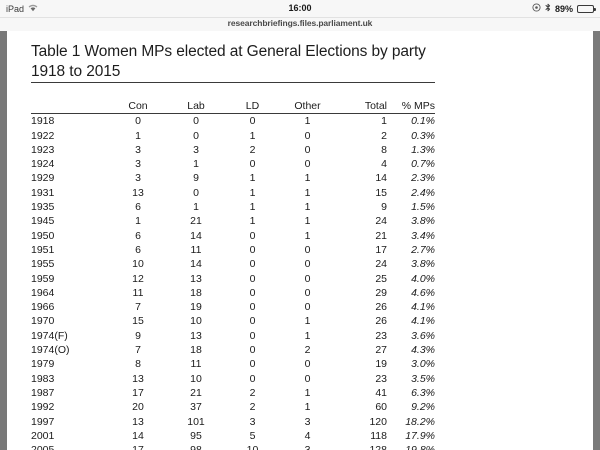 This screenshot has height=450, width=600. What do you see at coordinates (420, 421) in the screenshot?
I see `cell-pct-mps: 18.2%` at bounding box center [420, 421].